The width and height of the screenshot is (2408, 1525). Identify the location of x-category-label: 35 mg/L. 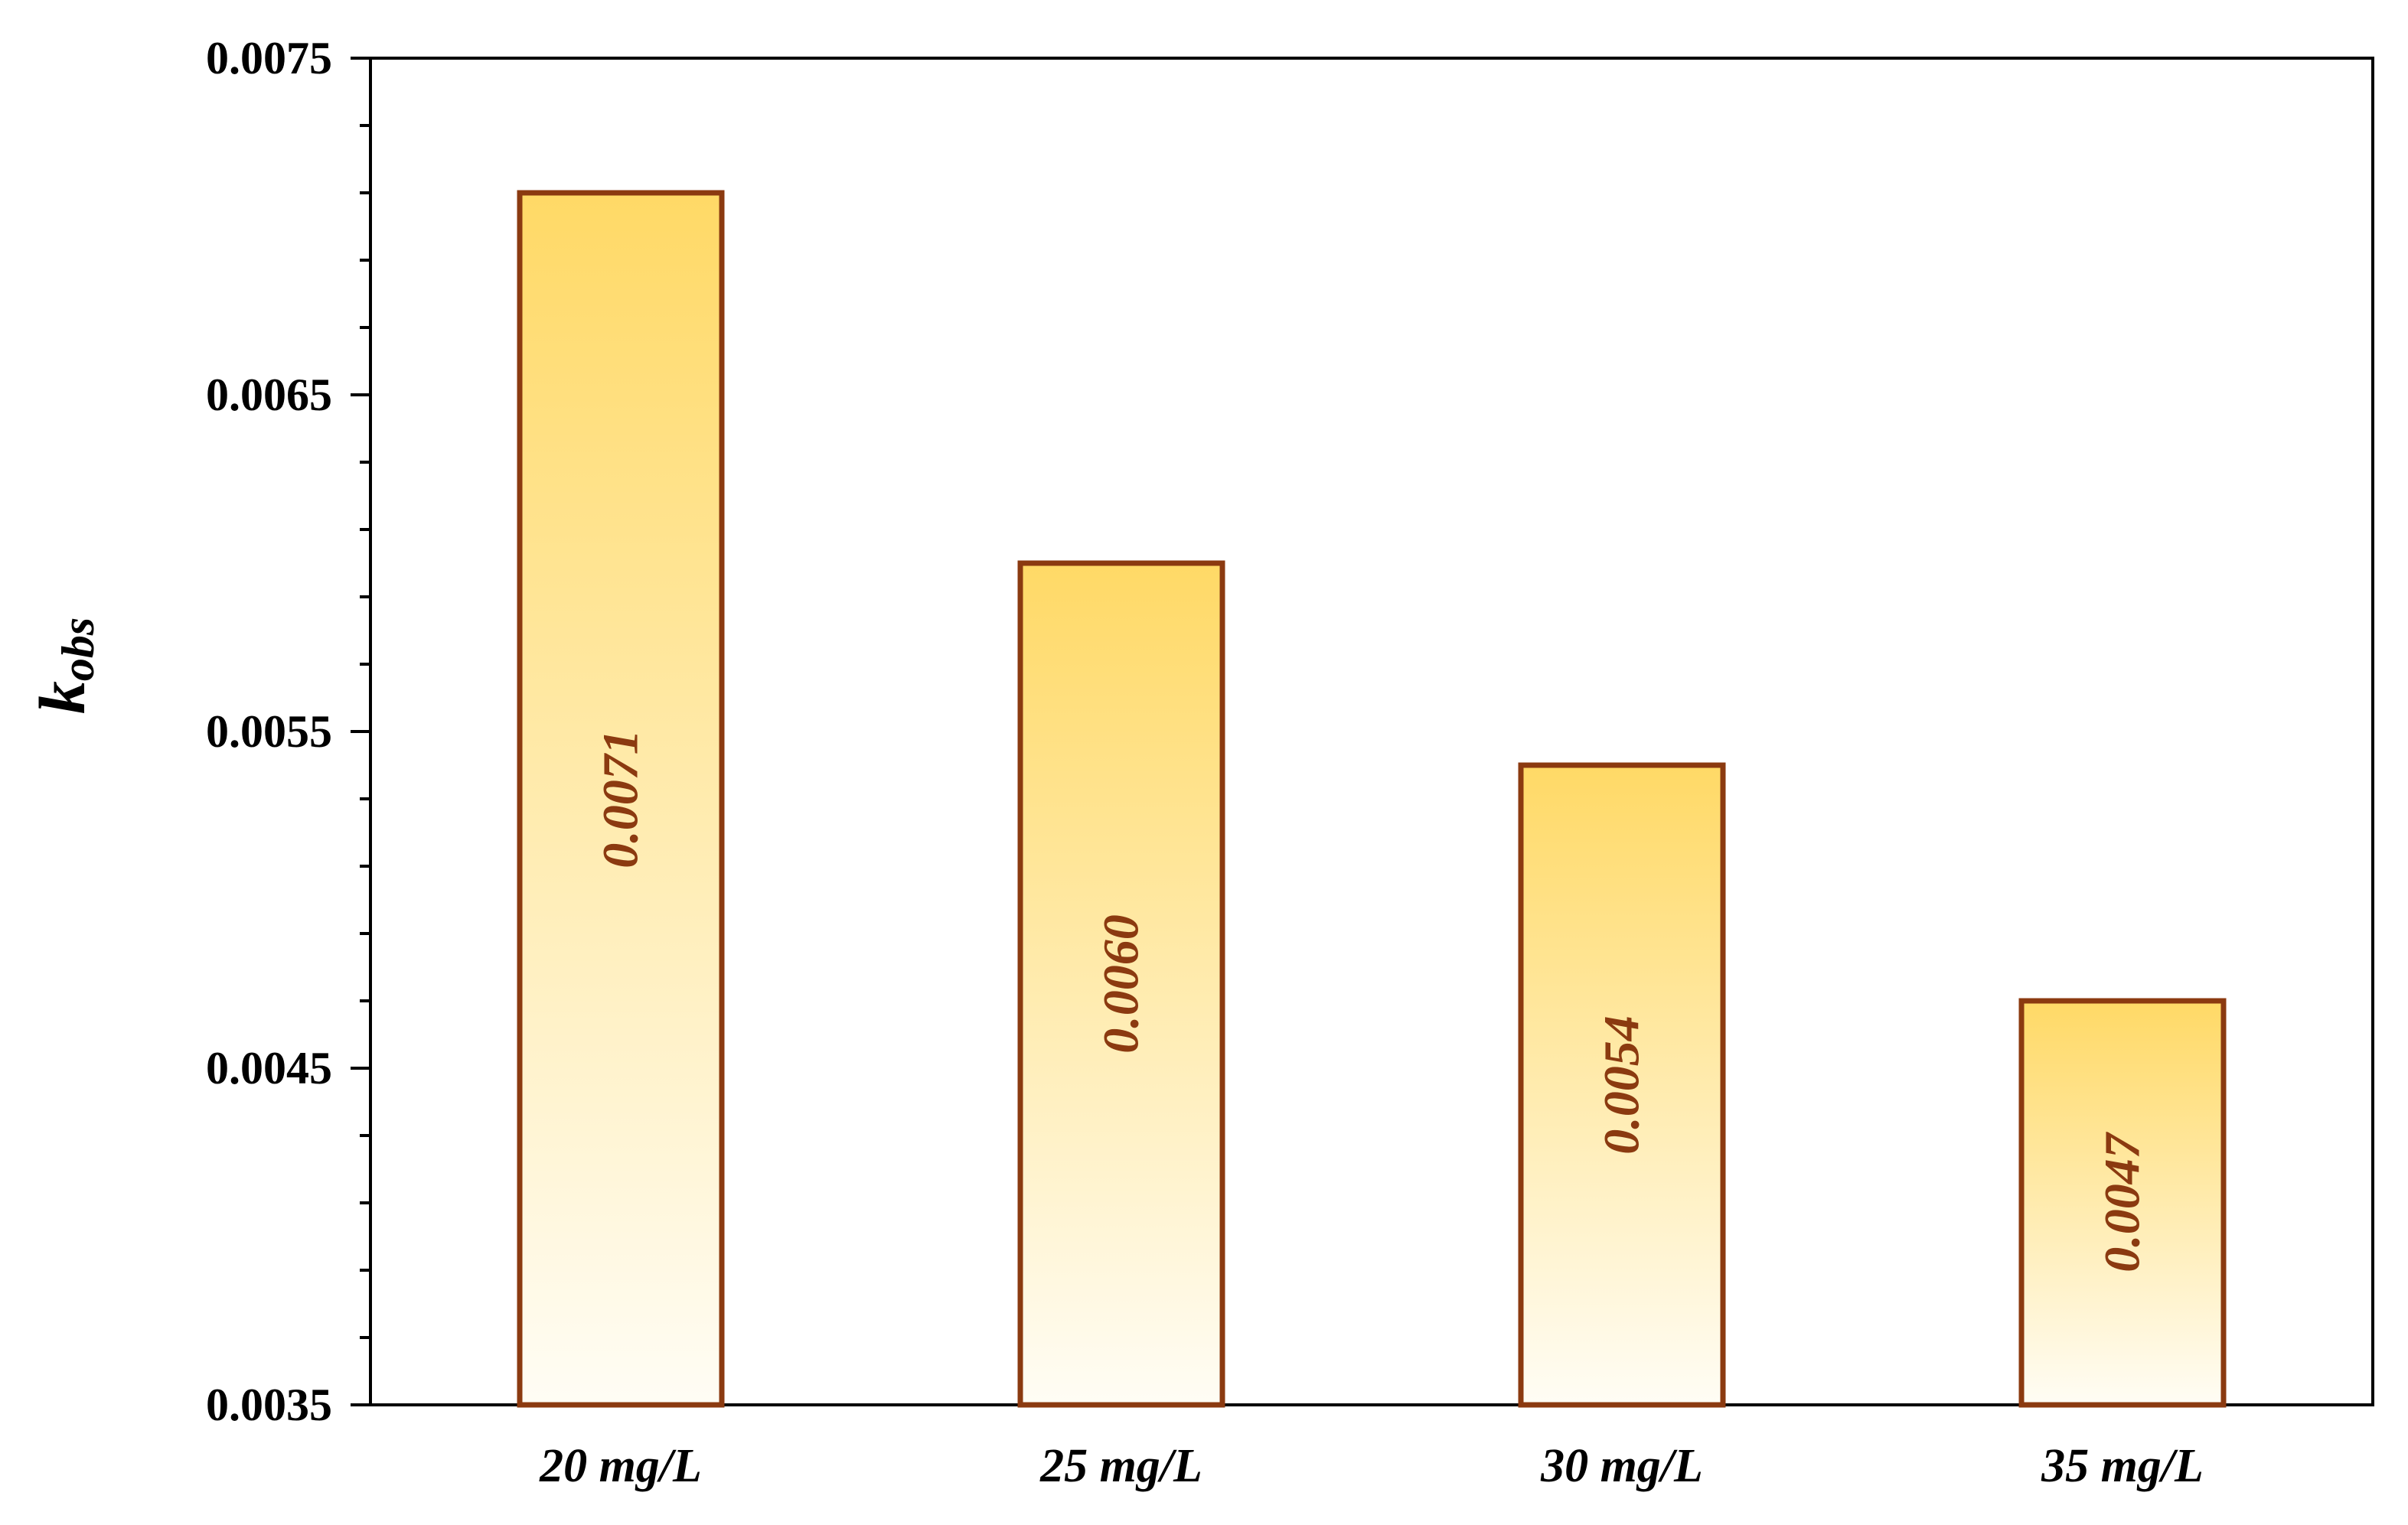
(2122, 1466).